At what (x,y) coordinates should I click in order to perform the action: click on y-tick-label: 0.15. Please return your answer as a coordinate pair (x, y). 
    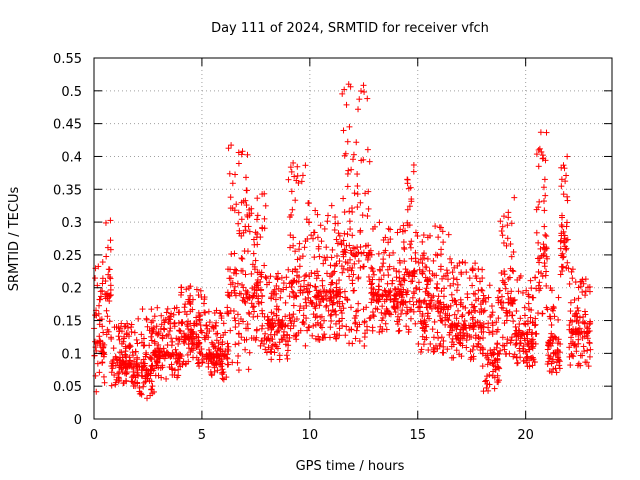
    Looking at the image, I should click on (67, 322).